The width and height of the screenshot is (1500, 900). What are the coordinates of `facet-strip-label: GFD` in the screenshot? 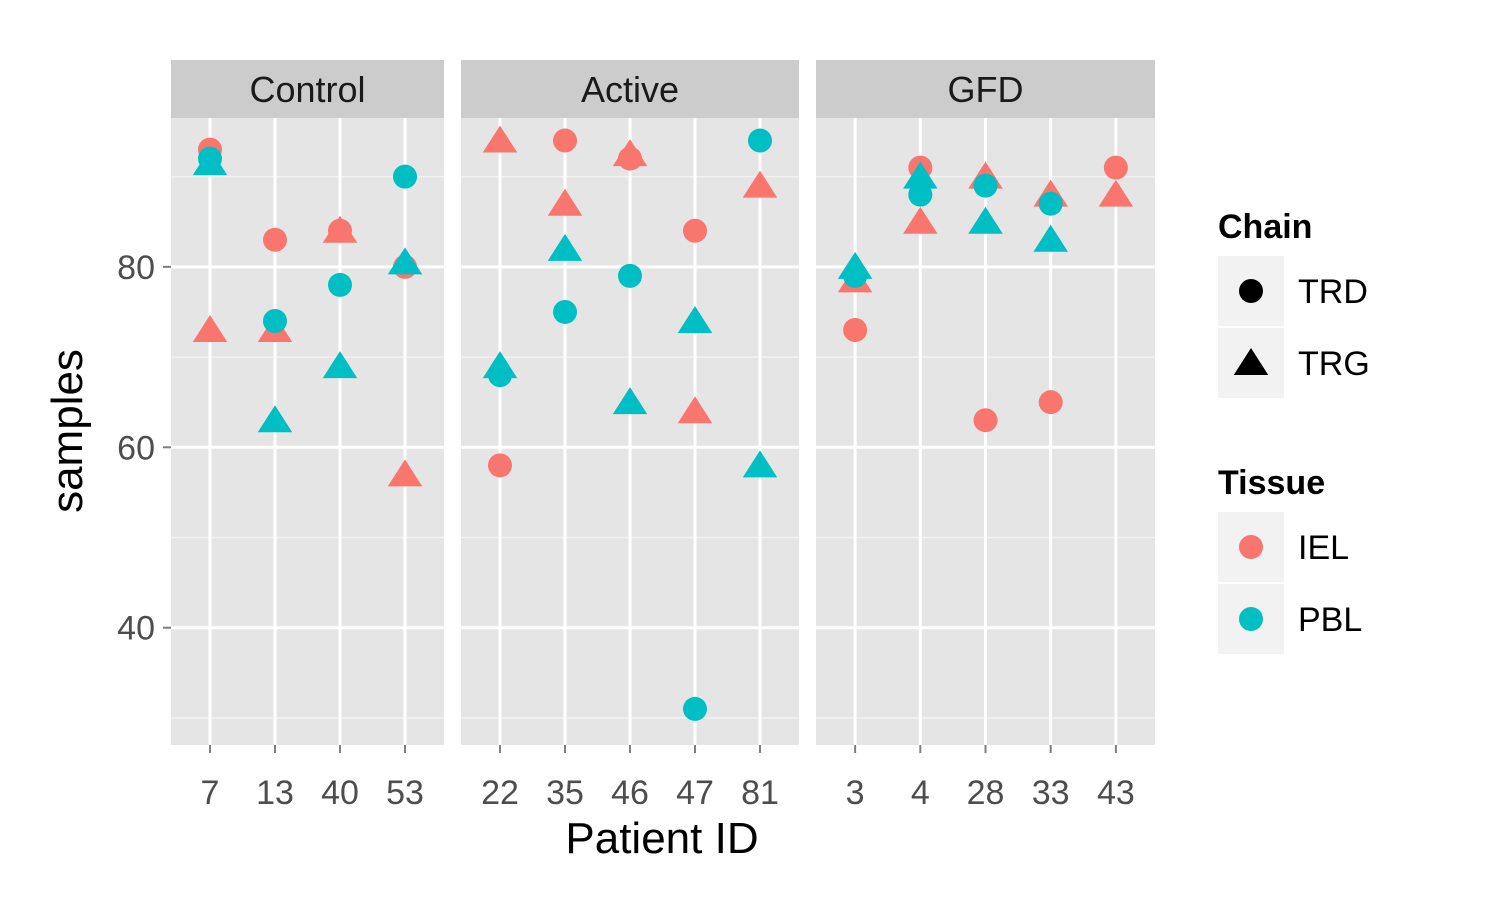 It's located at (986, 89).